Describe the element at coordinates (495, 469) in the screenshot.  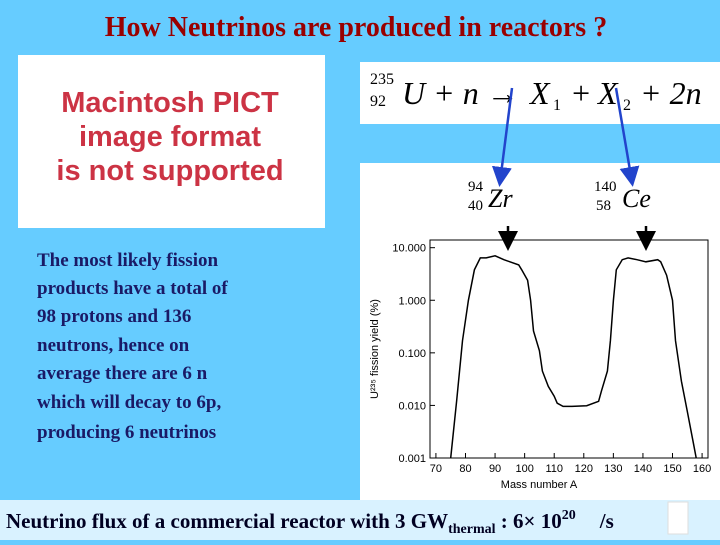
I see `x-tick-label: 90` at that location.